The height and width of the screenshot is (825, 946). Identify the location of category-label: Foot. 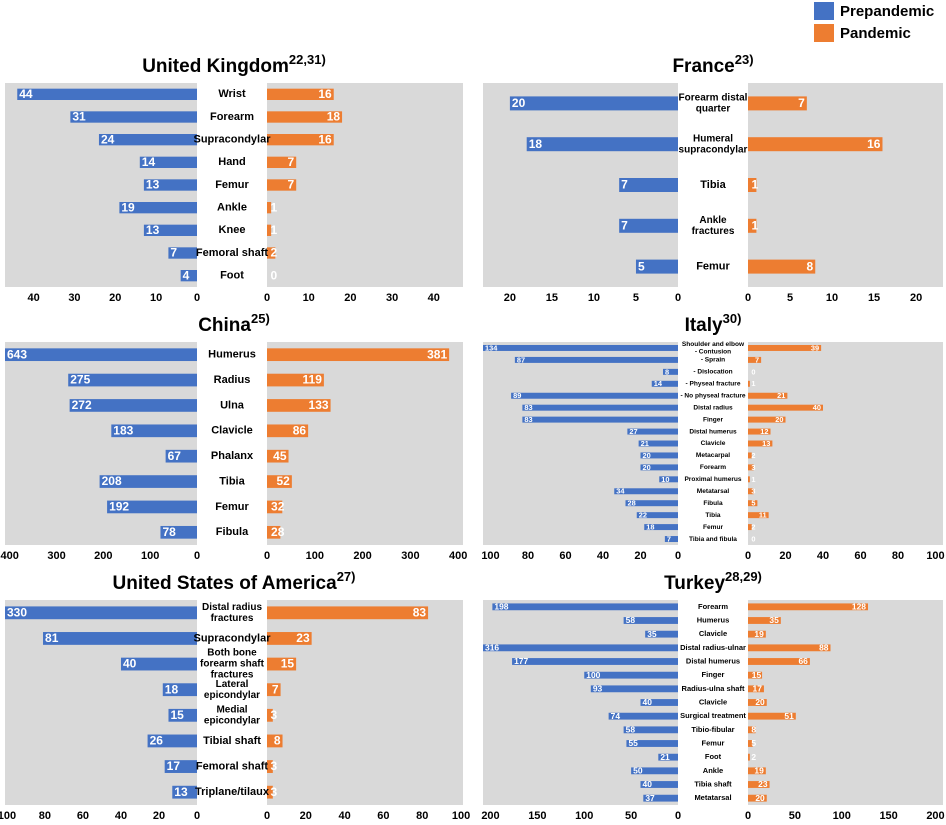
(232, 276).